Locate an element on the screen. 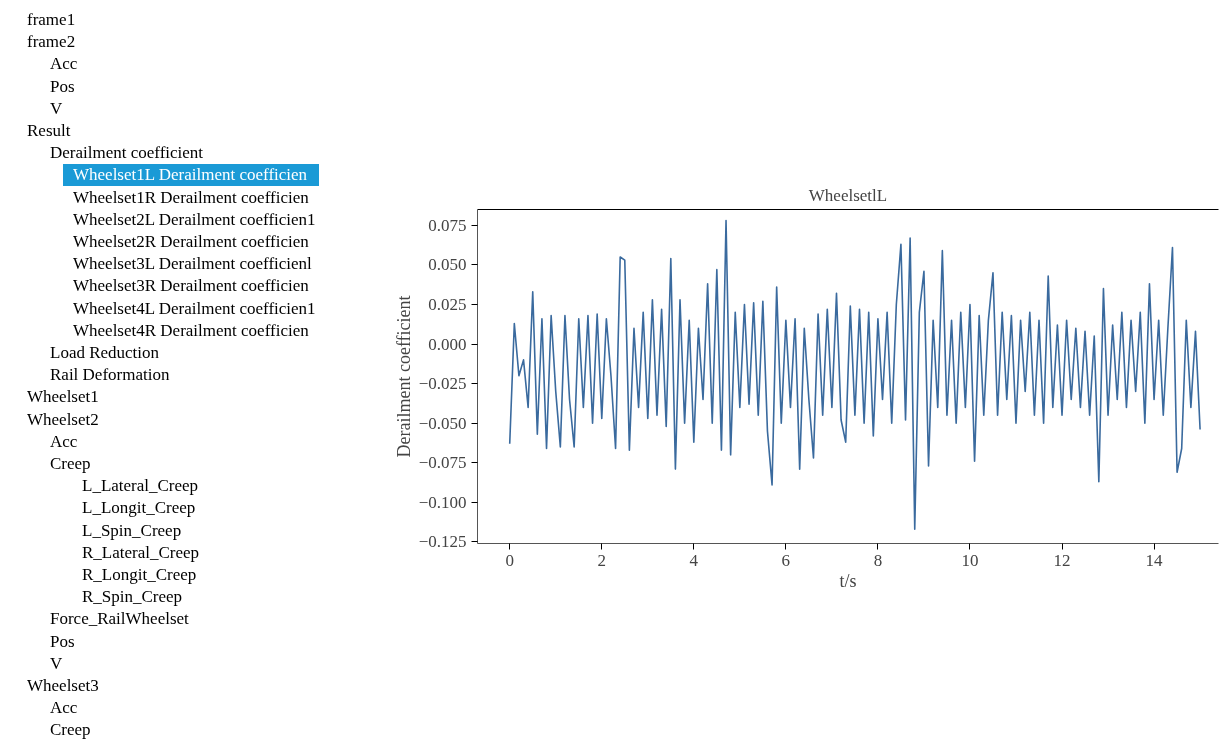 The image size is (1227, 740). chart-title: WheelsetlL is located at coordinates (848, 195).